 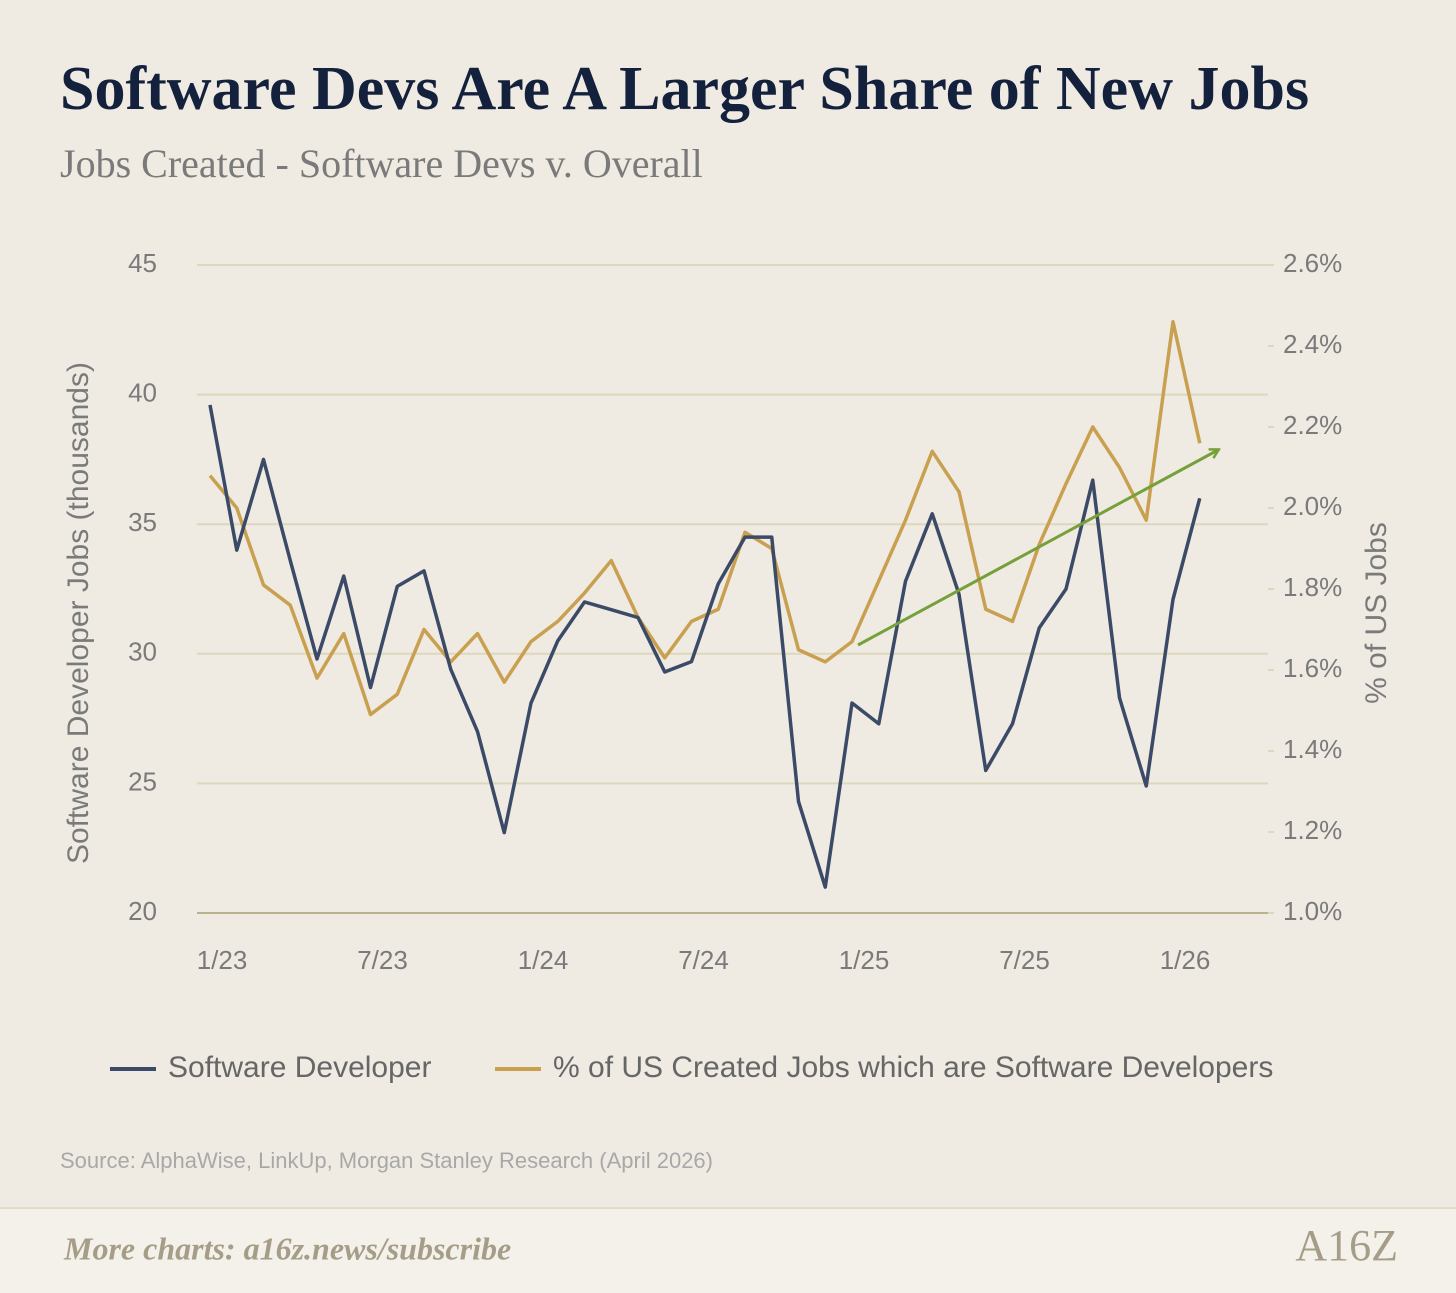 What do you see at coordinates (1312, 344) in the screenshot?
I see `y2-tick-label: 2.4%` at bounding box center [1312, 344].